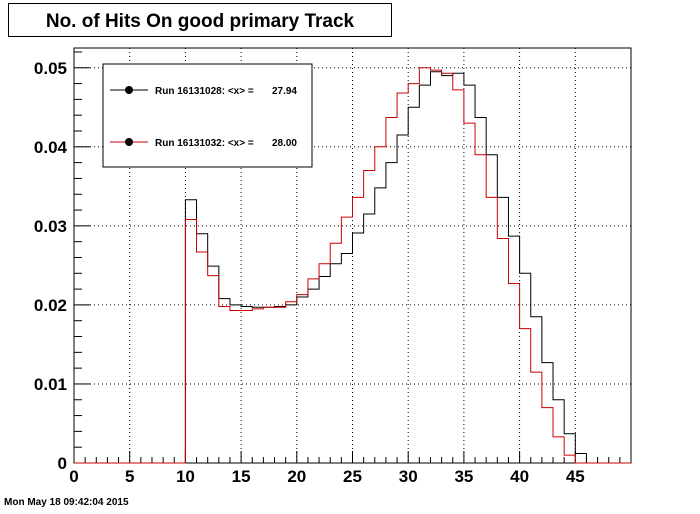  I want to click on x-tick-label: 5, so click(129, 476).